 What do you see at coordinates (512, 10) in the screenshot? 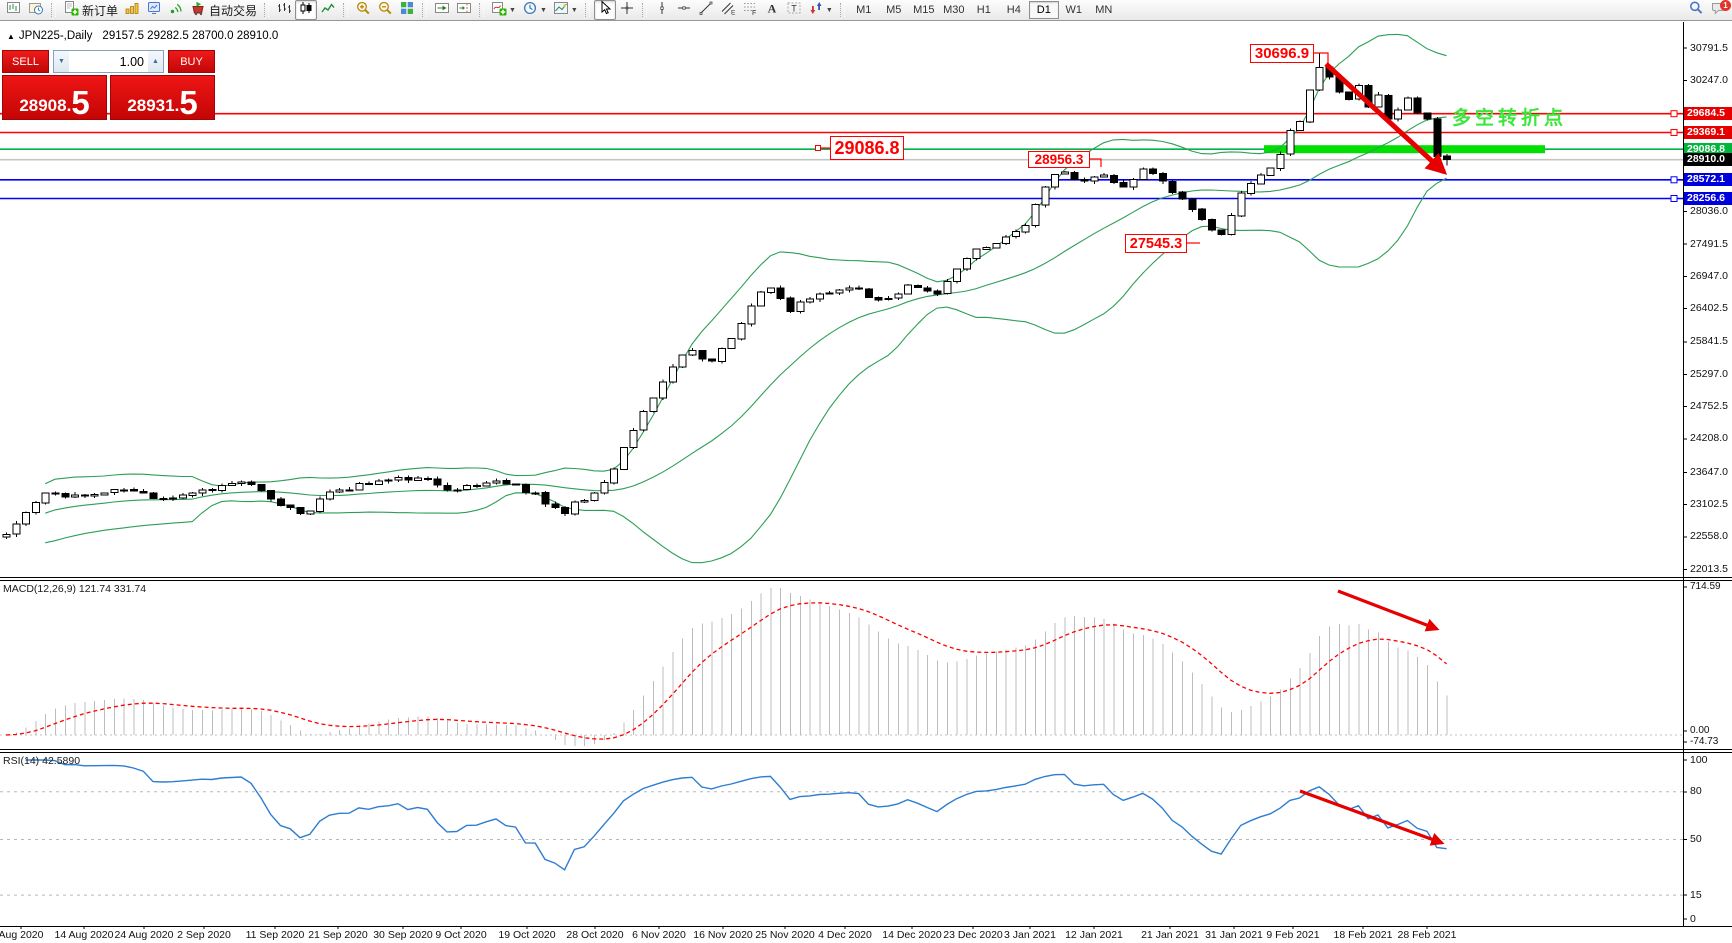
I see `add-indicator-dropdown-caret: ▼` at bounding box center [512, 10].